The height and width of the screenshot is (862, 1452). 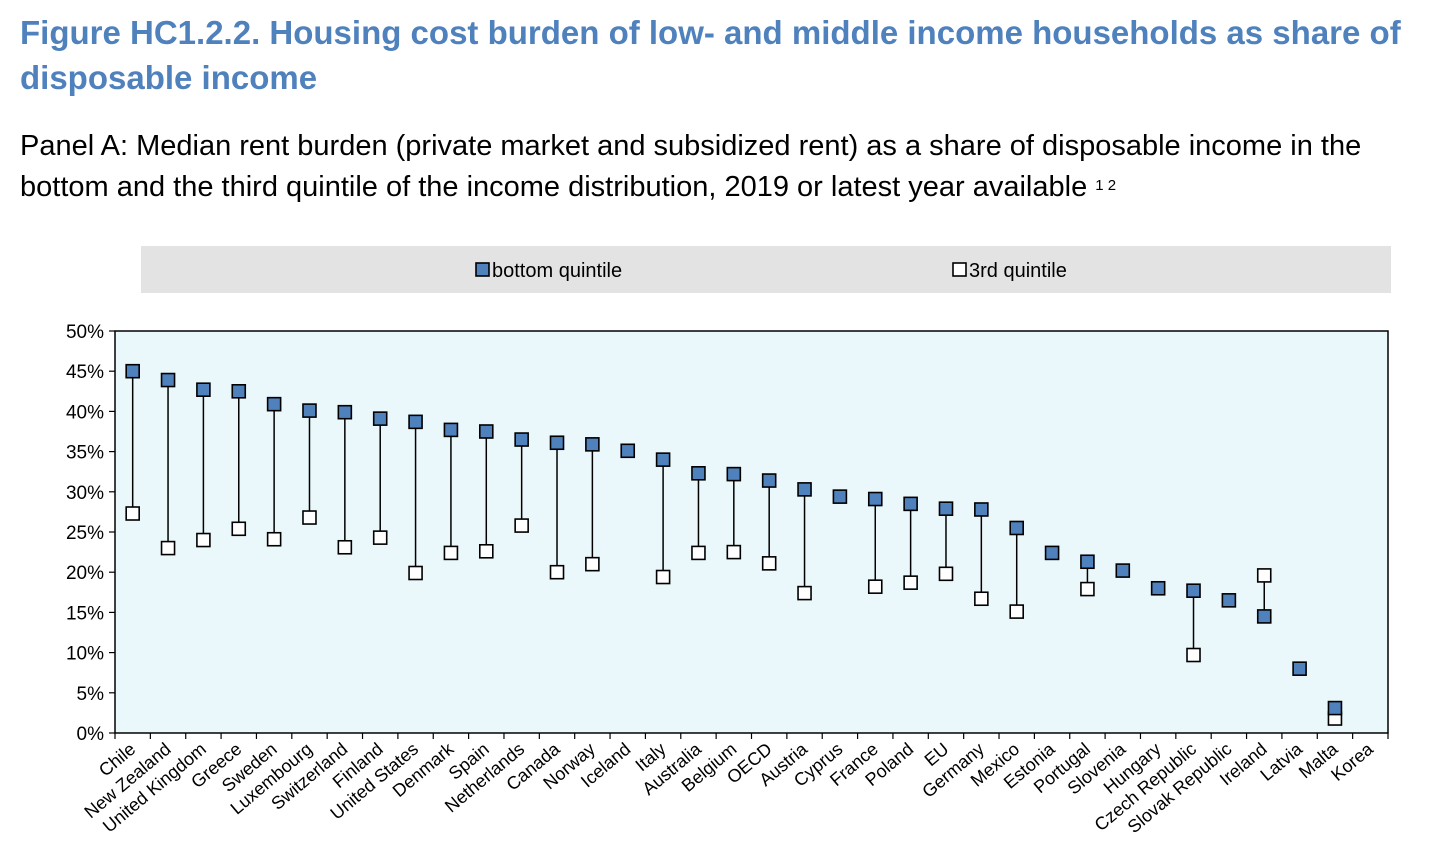 I want to click on point-bottom-quintile-finland, so click(x=380, y=418).